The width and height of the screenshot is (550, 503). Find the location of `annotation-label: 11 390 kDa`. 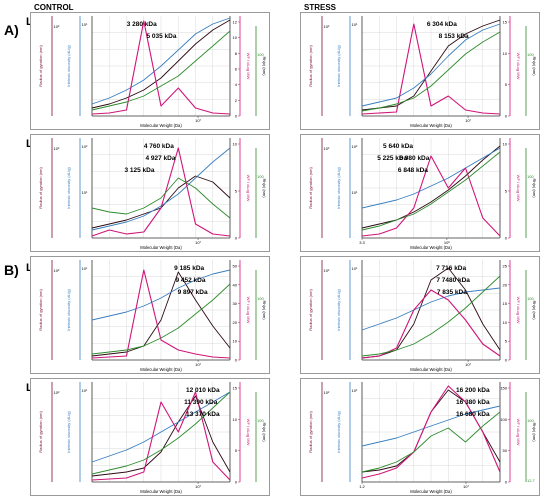

annotation-label: 11 390 kDa is located at coordinates (201, 402).